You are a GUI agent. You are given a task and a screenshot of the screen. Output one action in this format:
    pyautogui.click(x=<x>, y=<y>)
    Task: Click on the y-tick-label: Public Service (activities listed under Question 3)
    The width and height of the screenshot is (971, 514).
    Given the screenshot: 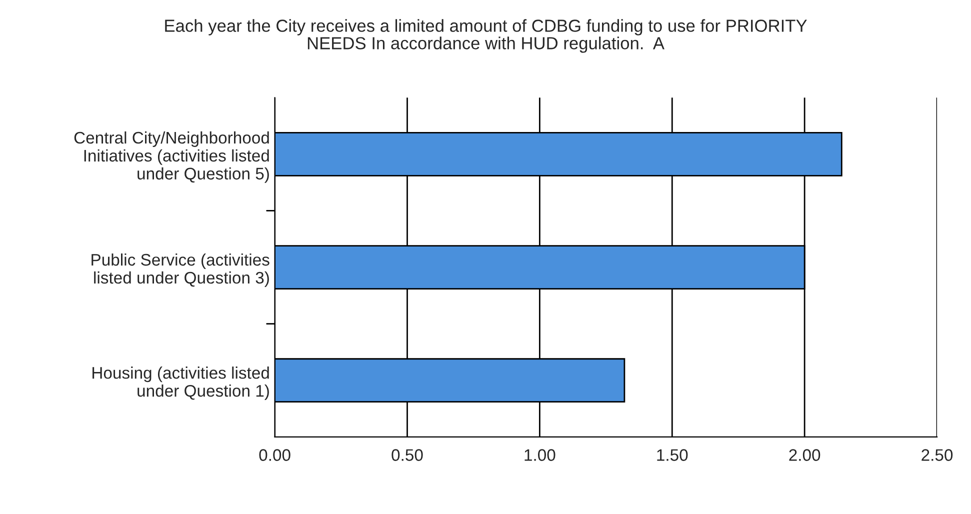 What is the action you would take?
    pyautogui.click(x=181, y=270)
    